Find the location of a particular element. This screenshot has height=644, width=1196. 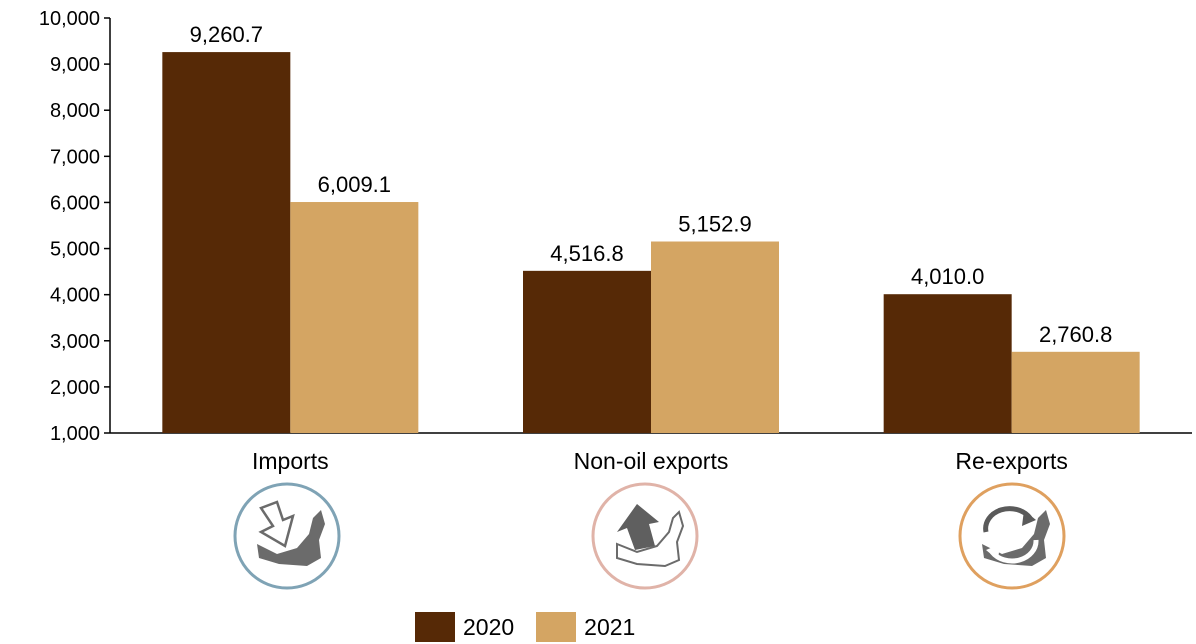

data-label-2020-0: 9,260.7 is located at coordinates (226, 34).